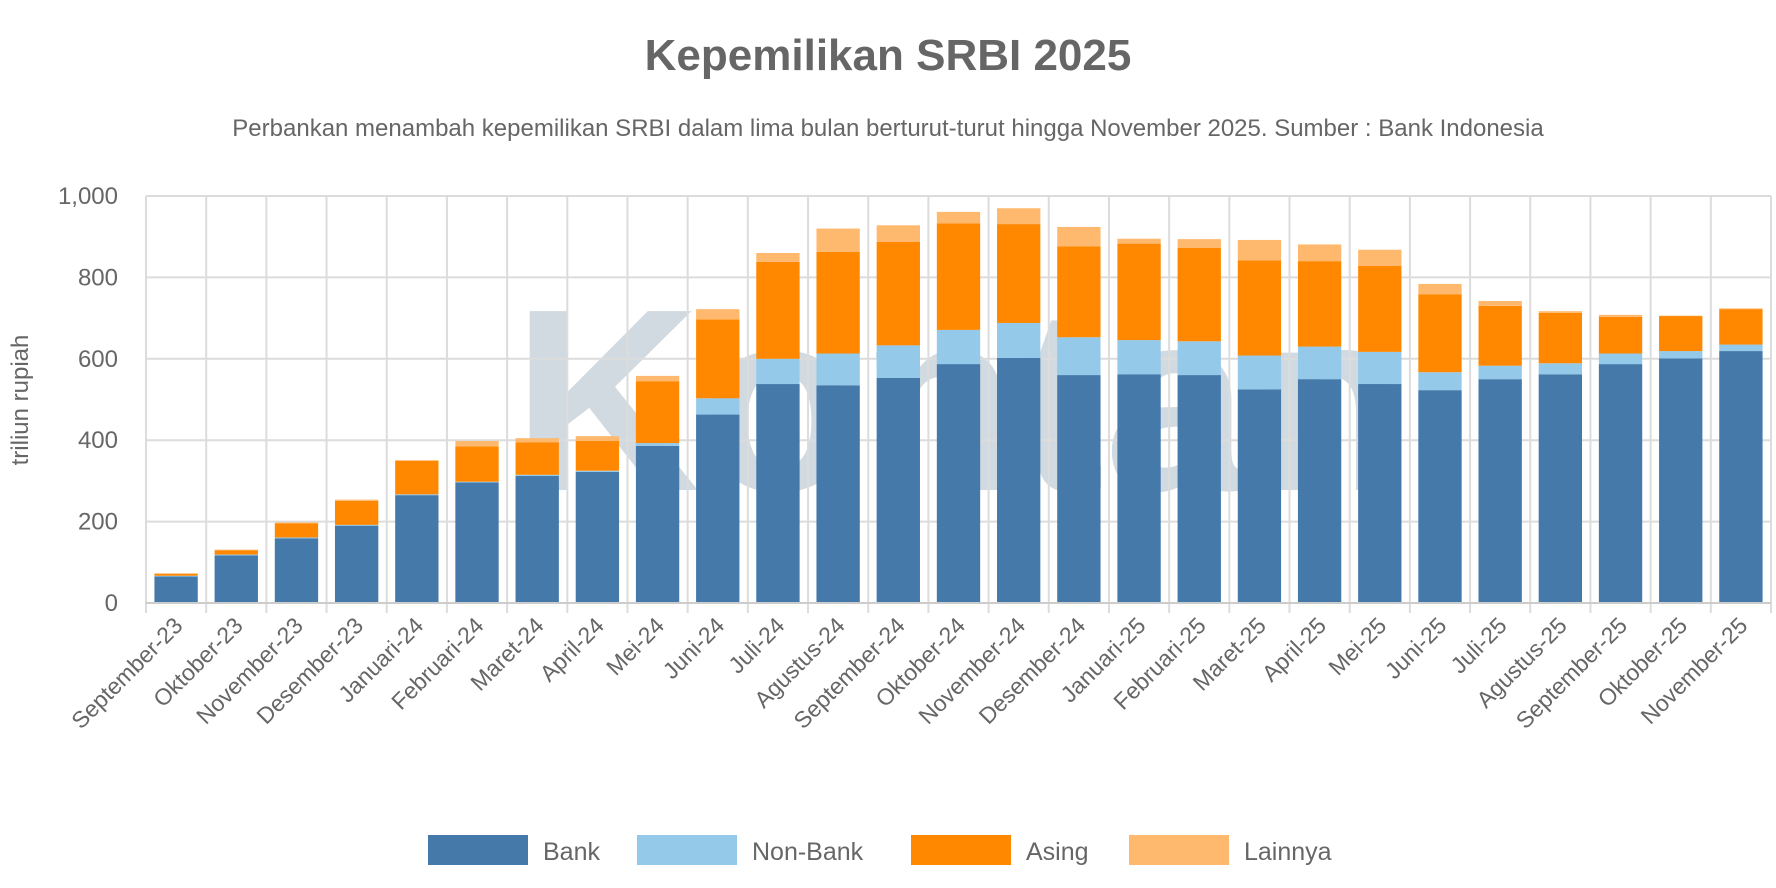 The image size is (1776, 888). What do you see at coordinates (98, 277) in the screenshot?
I see `y-tick-label: 800` at bounding box center [98, 277].